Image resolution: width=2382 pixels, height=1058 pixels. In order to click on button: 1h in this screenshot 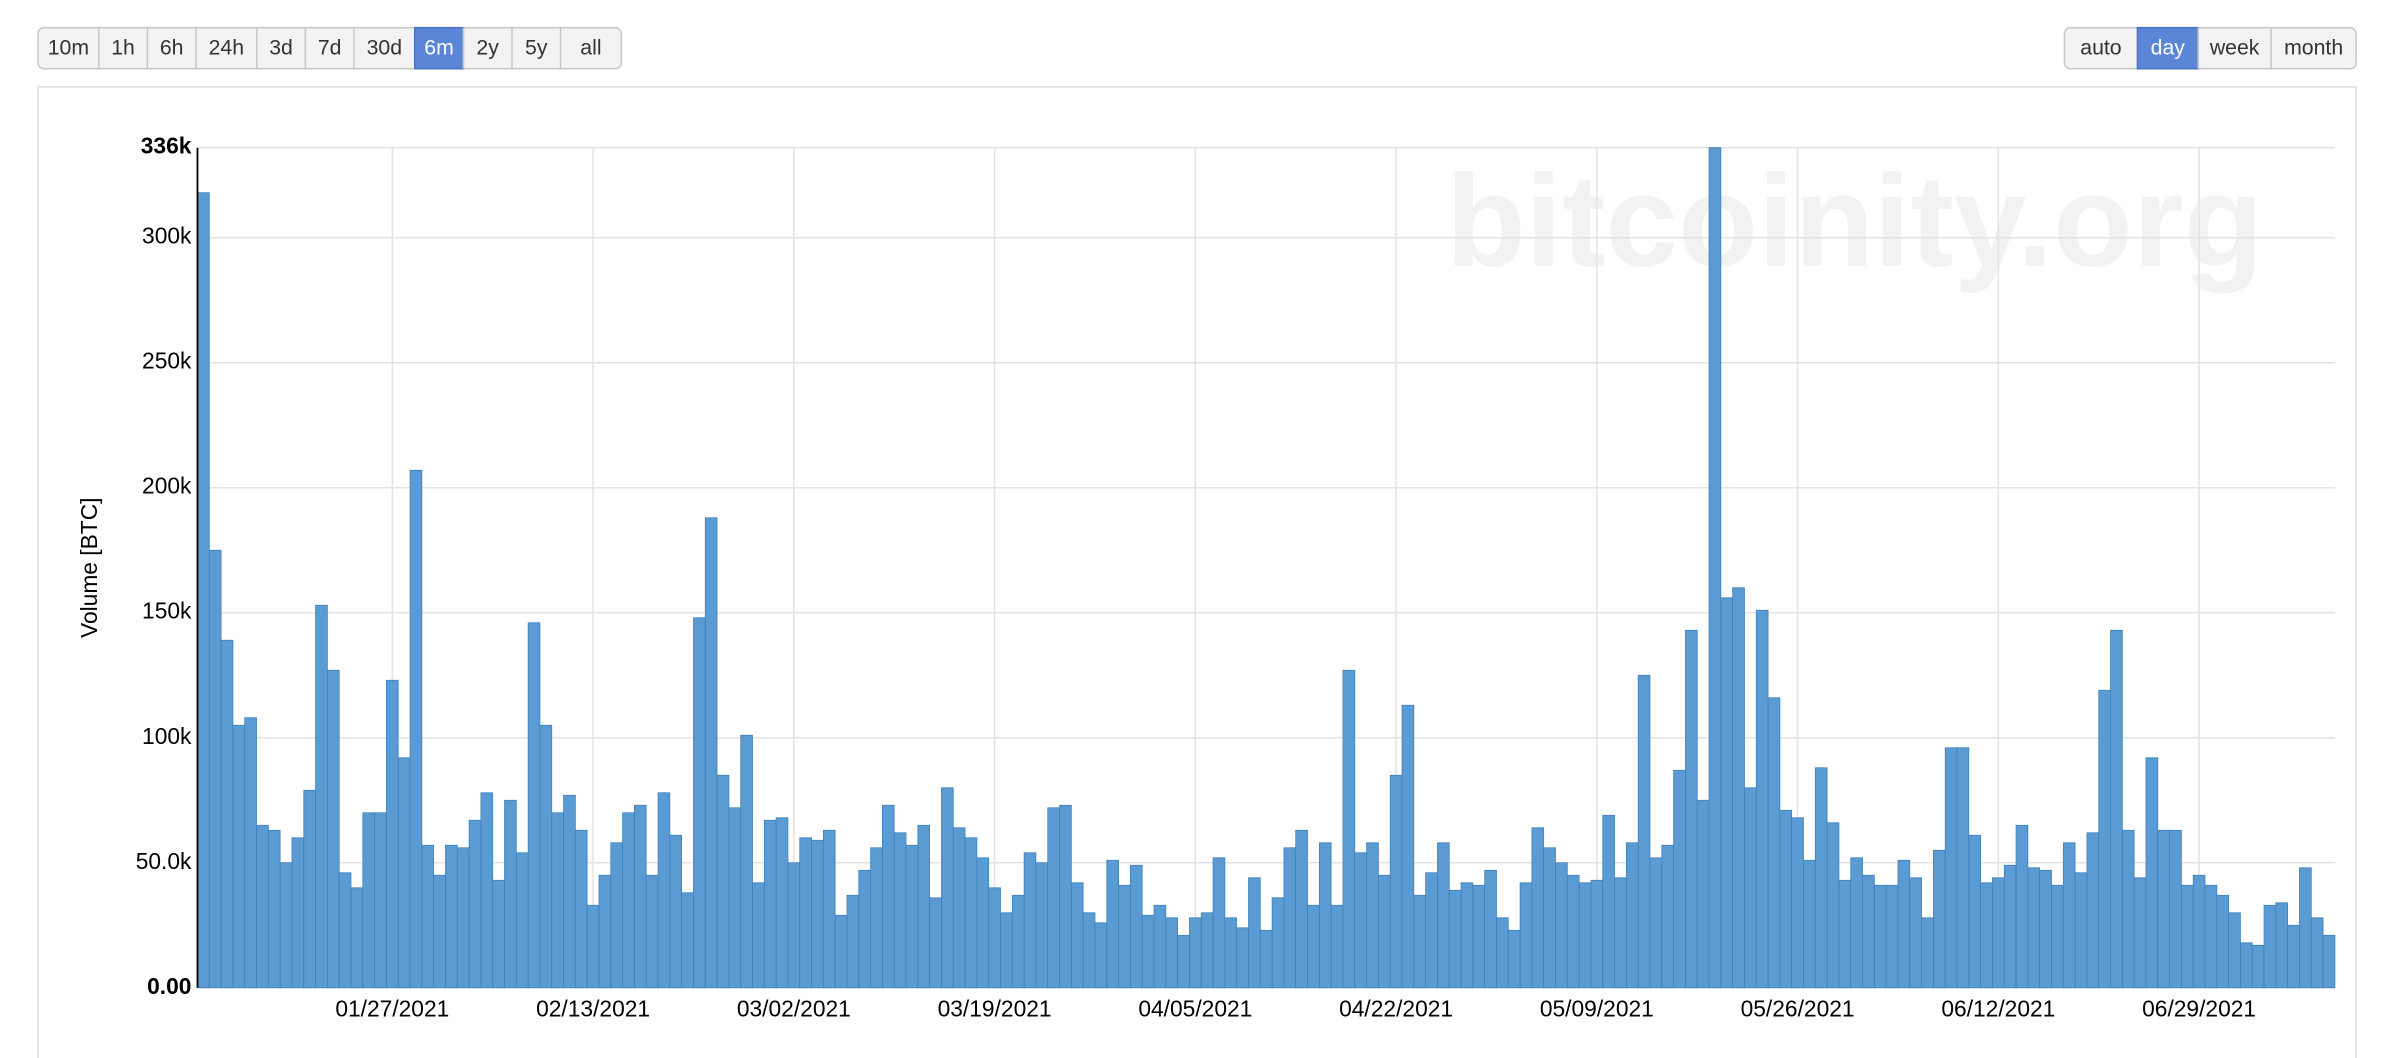, I will do `click(123, 48)`.